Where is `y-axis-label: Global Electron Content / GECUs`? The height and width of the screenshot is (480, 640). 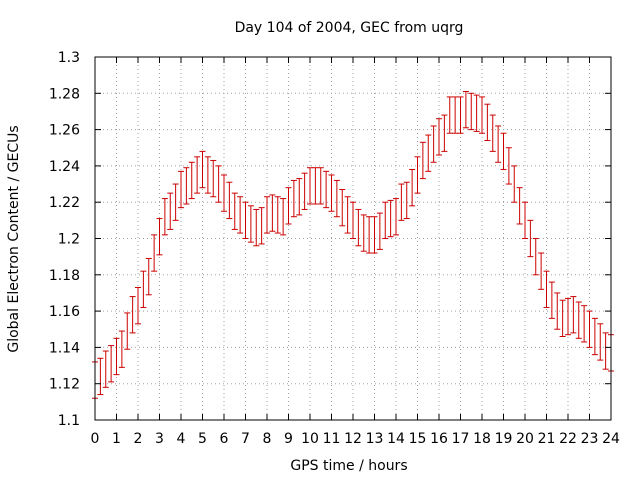
y-axis-label: Global Electron Content / GECUs is located at coordinates (14, 238).